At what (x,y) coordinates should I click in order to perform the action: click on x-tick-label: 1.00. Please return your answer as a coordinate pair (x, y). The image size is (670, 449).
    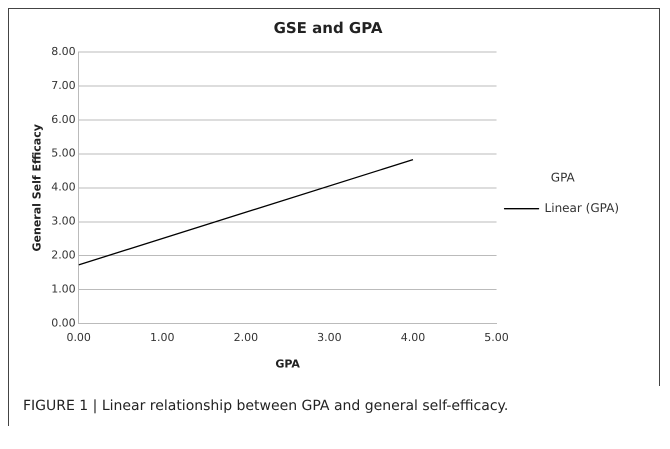
    Looking at the image, I should click on (162, 337).